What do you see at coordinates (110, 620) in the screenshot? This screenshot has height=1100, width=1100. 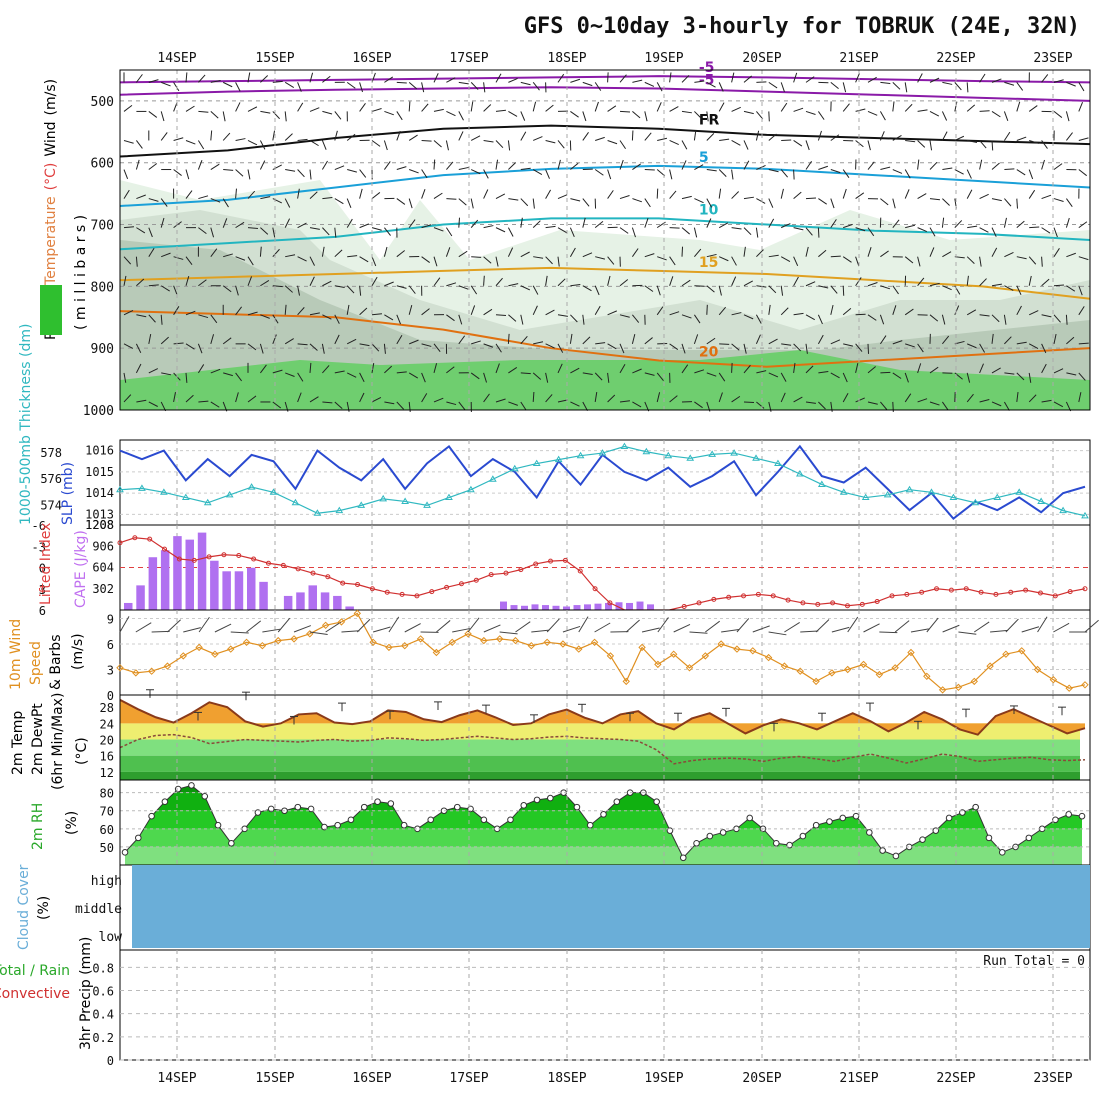 I see `wind-tick-label: 9` at bounding box center [110, 620].